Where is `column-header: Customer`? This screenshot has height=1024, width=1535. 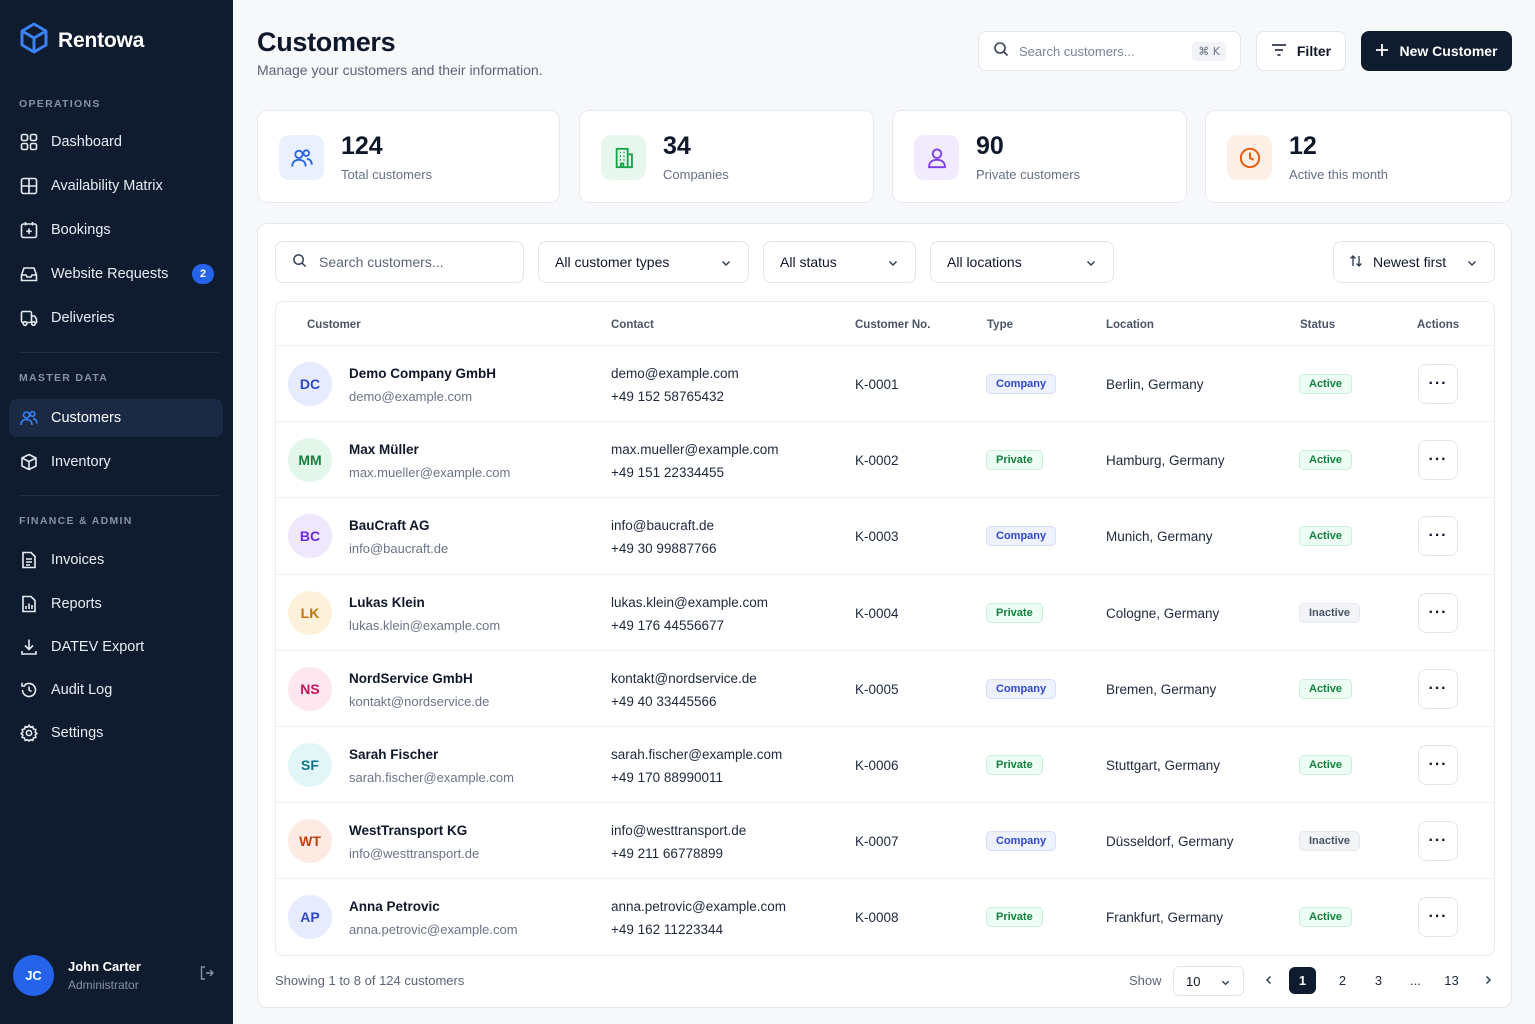 column-header: Customer is located at coordinates (334, 325).